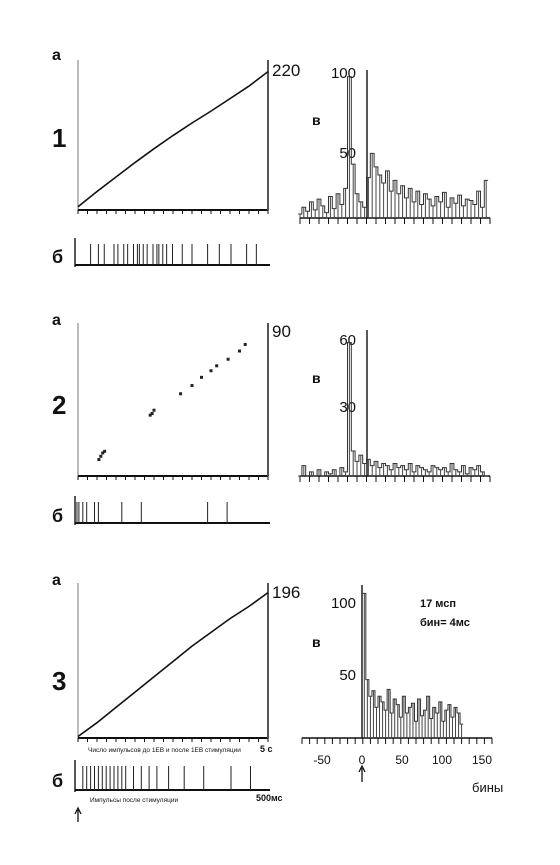 Image resolution: width=560 pixels, height=865 pixels. What do you see at coordinates (343, 73) in the screenshot?
I see `hist1-ytick-100: 100` at bounding box center [343, 73].